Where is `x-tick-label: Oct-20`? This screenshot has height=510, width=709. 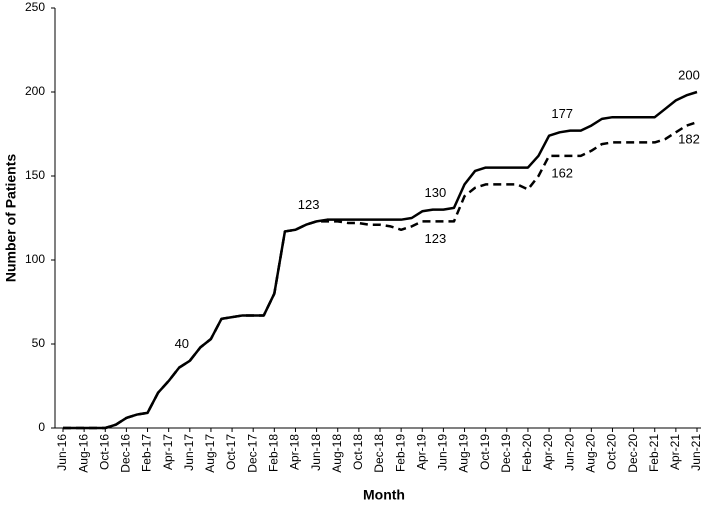
x-tick-label: Oct-20 is located at coordinates (612, 452).